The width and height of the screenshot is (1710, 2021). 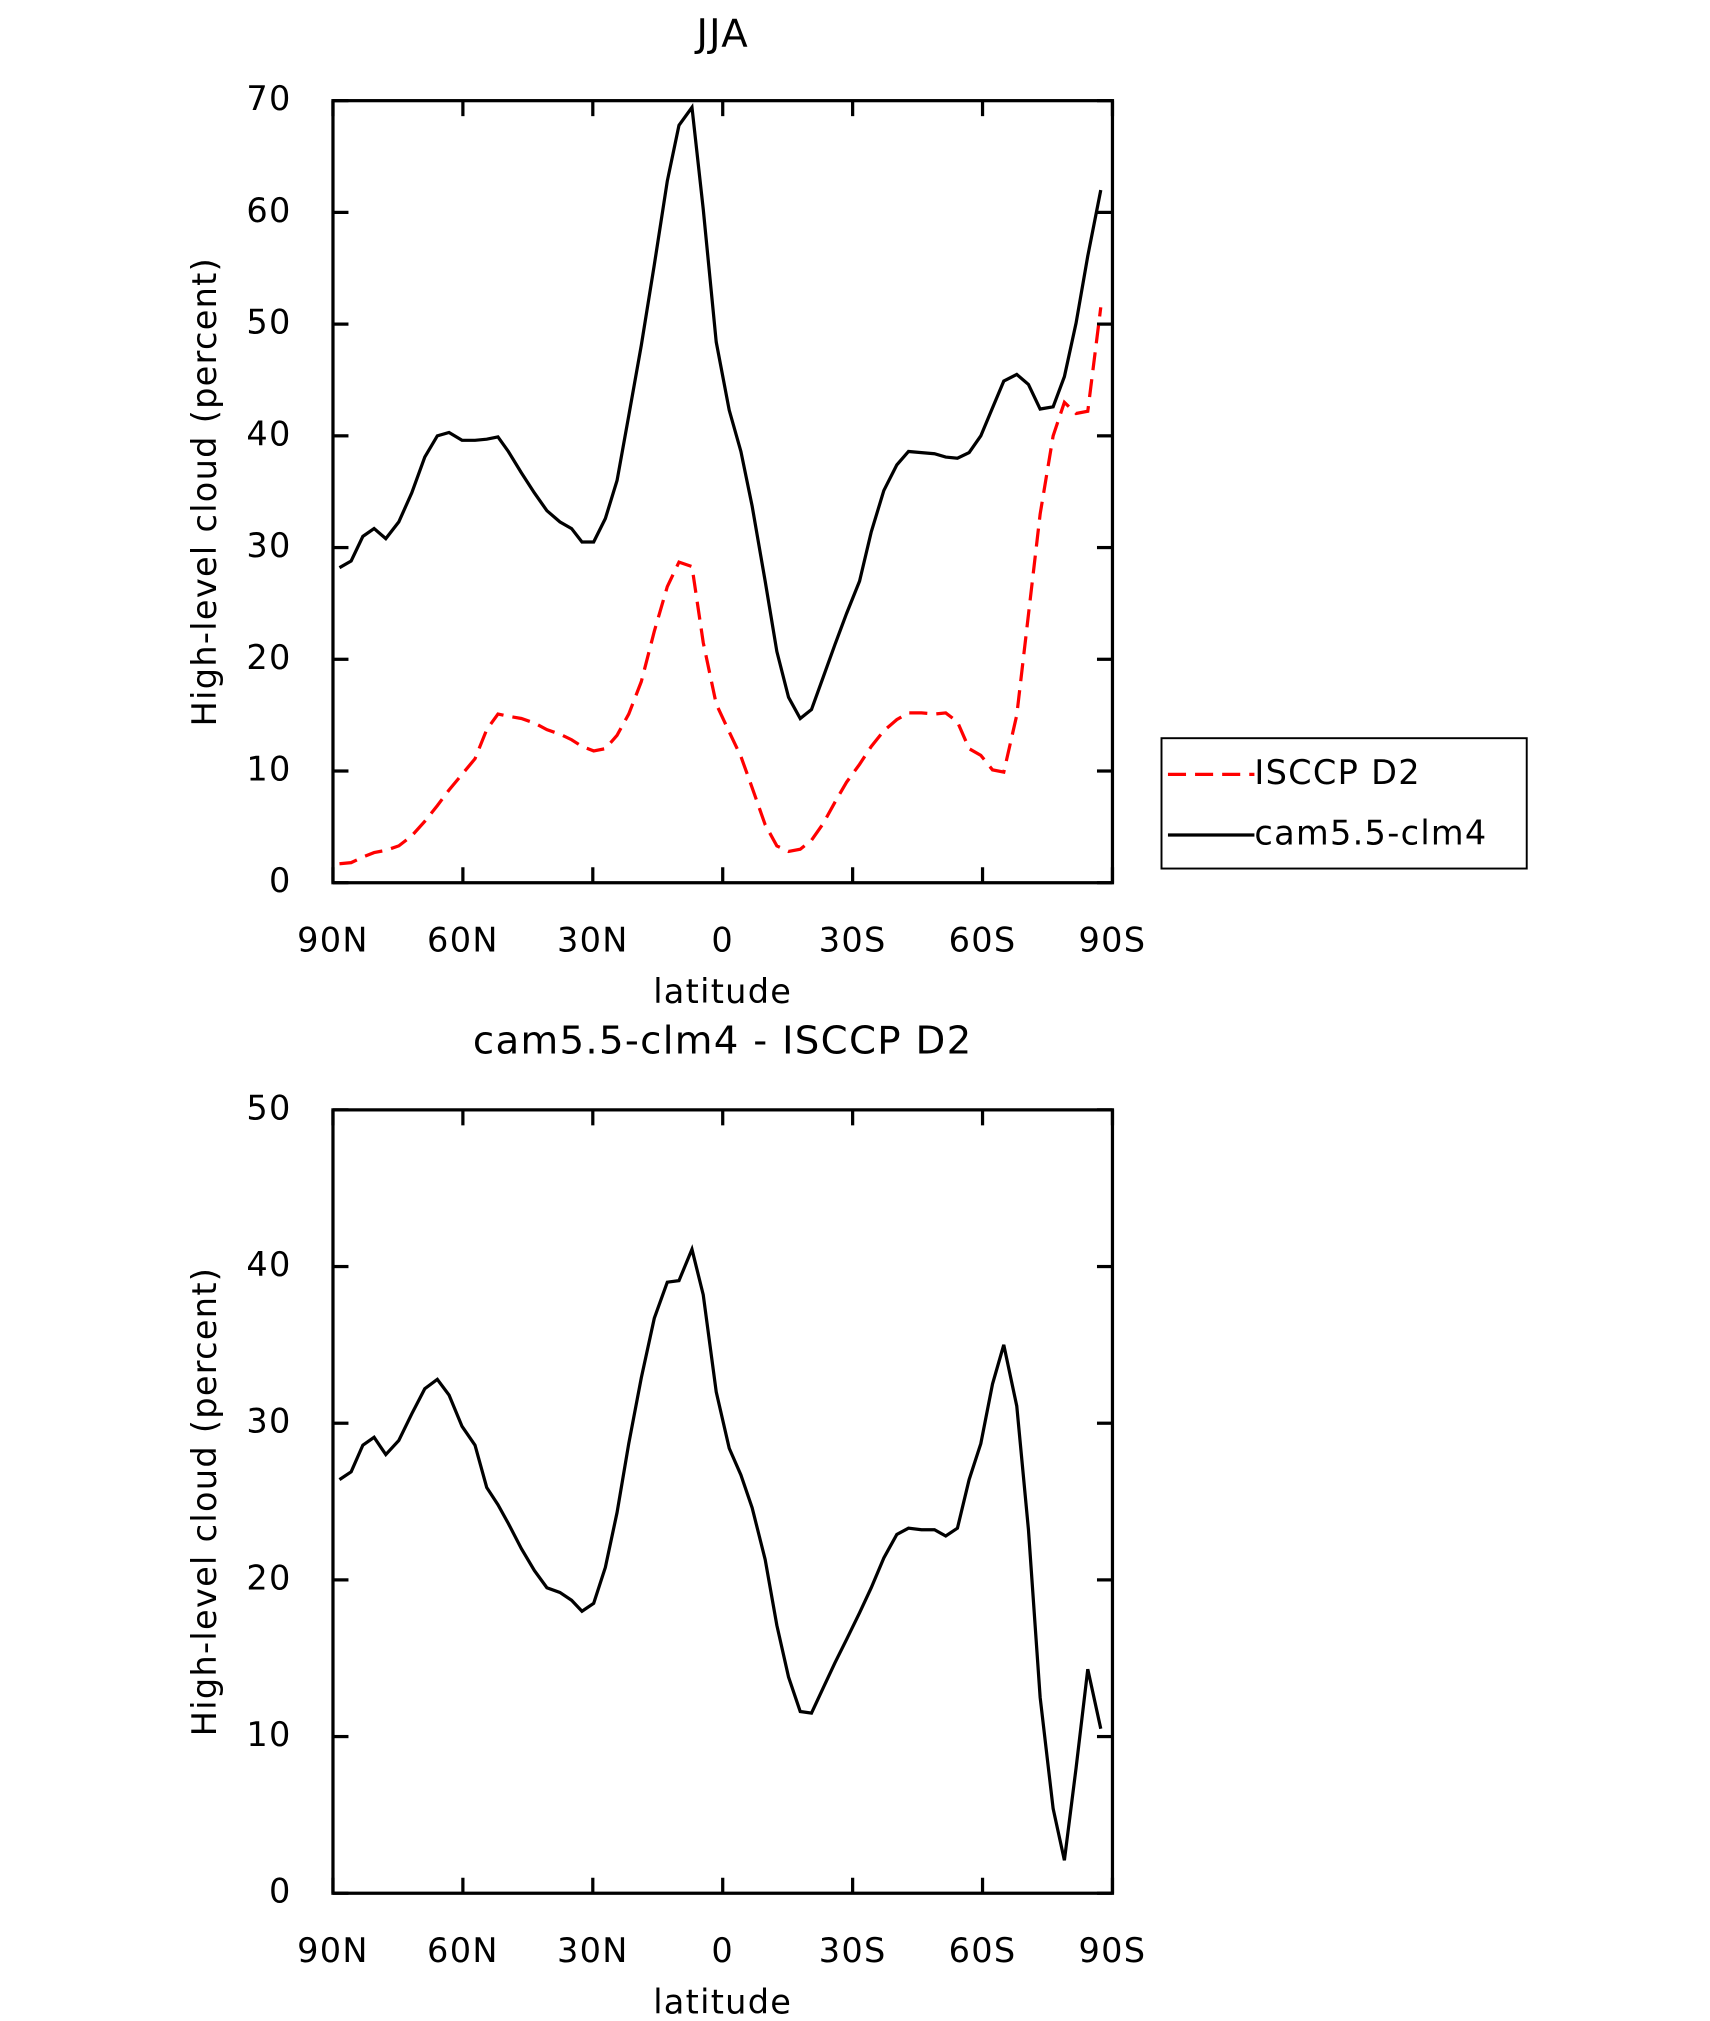 What do you see at coordinates (1370, 832) in the screenshot?
I see `legend-label: cam5.5-clm4` at bounding box center [1370, 832].